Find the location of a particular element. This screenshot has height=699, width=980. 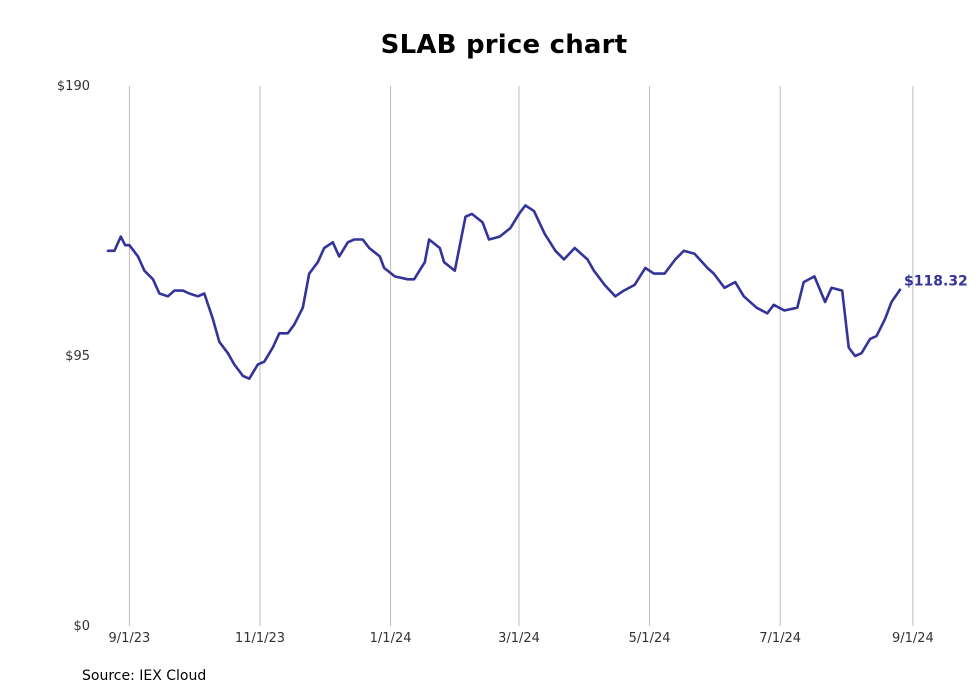

x-tick-label: 7/1/24 is located at coordinates (780, 638).